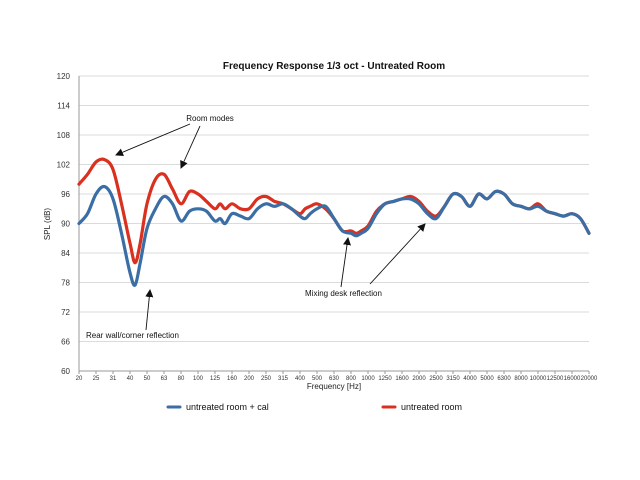  Describe the element at coordinates (351, 379) in the screenshot. I see `x-tick-label: 800` at that location.